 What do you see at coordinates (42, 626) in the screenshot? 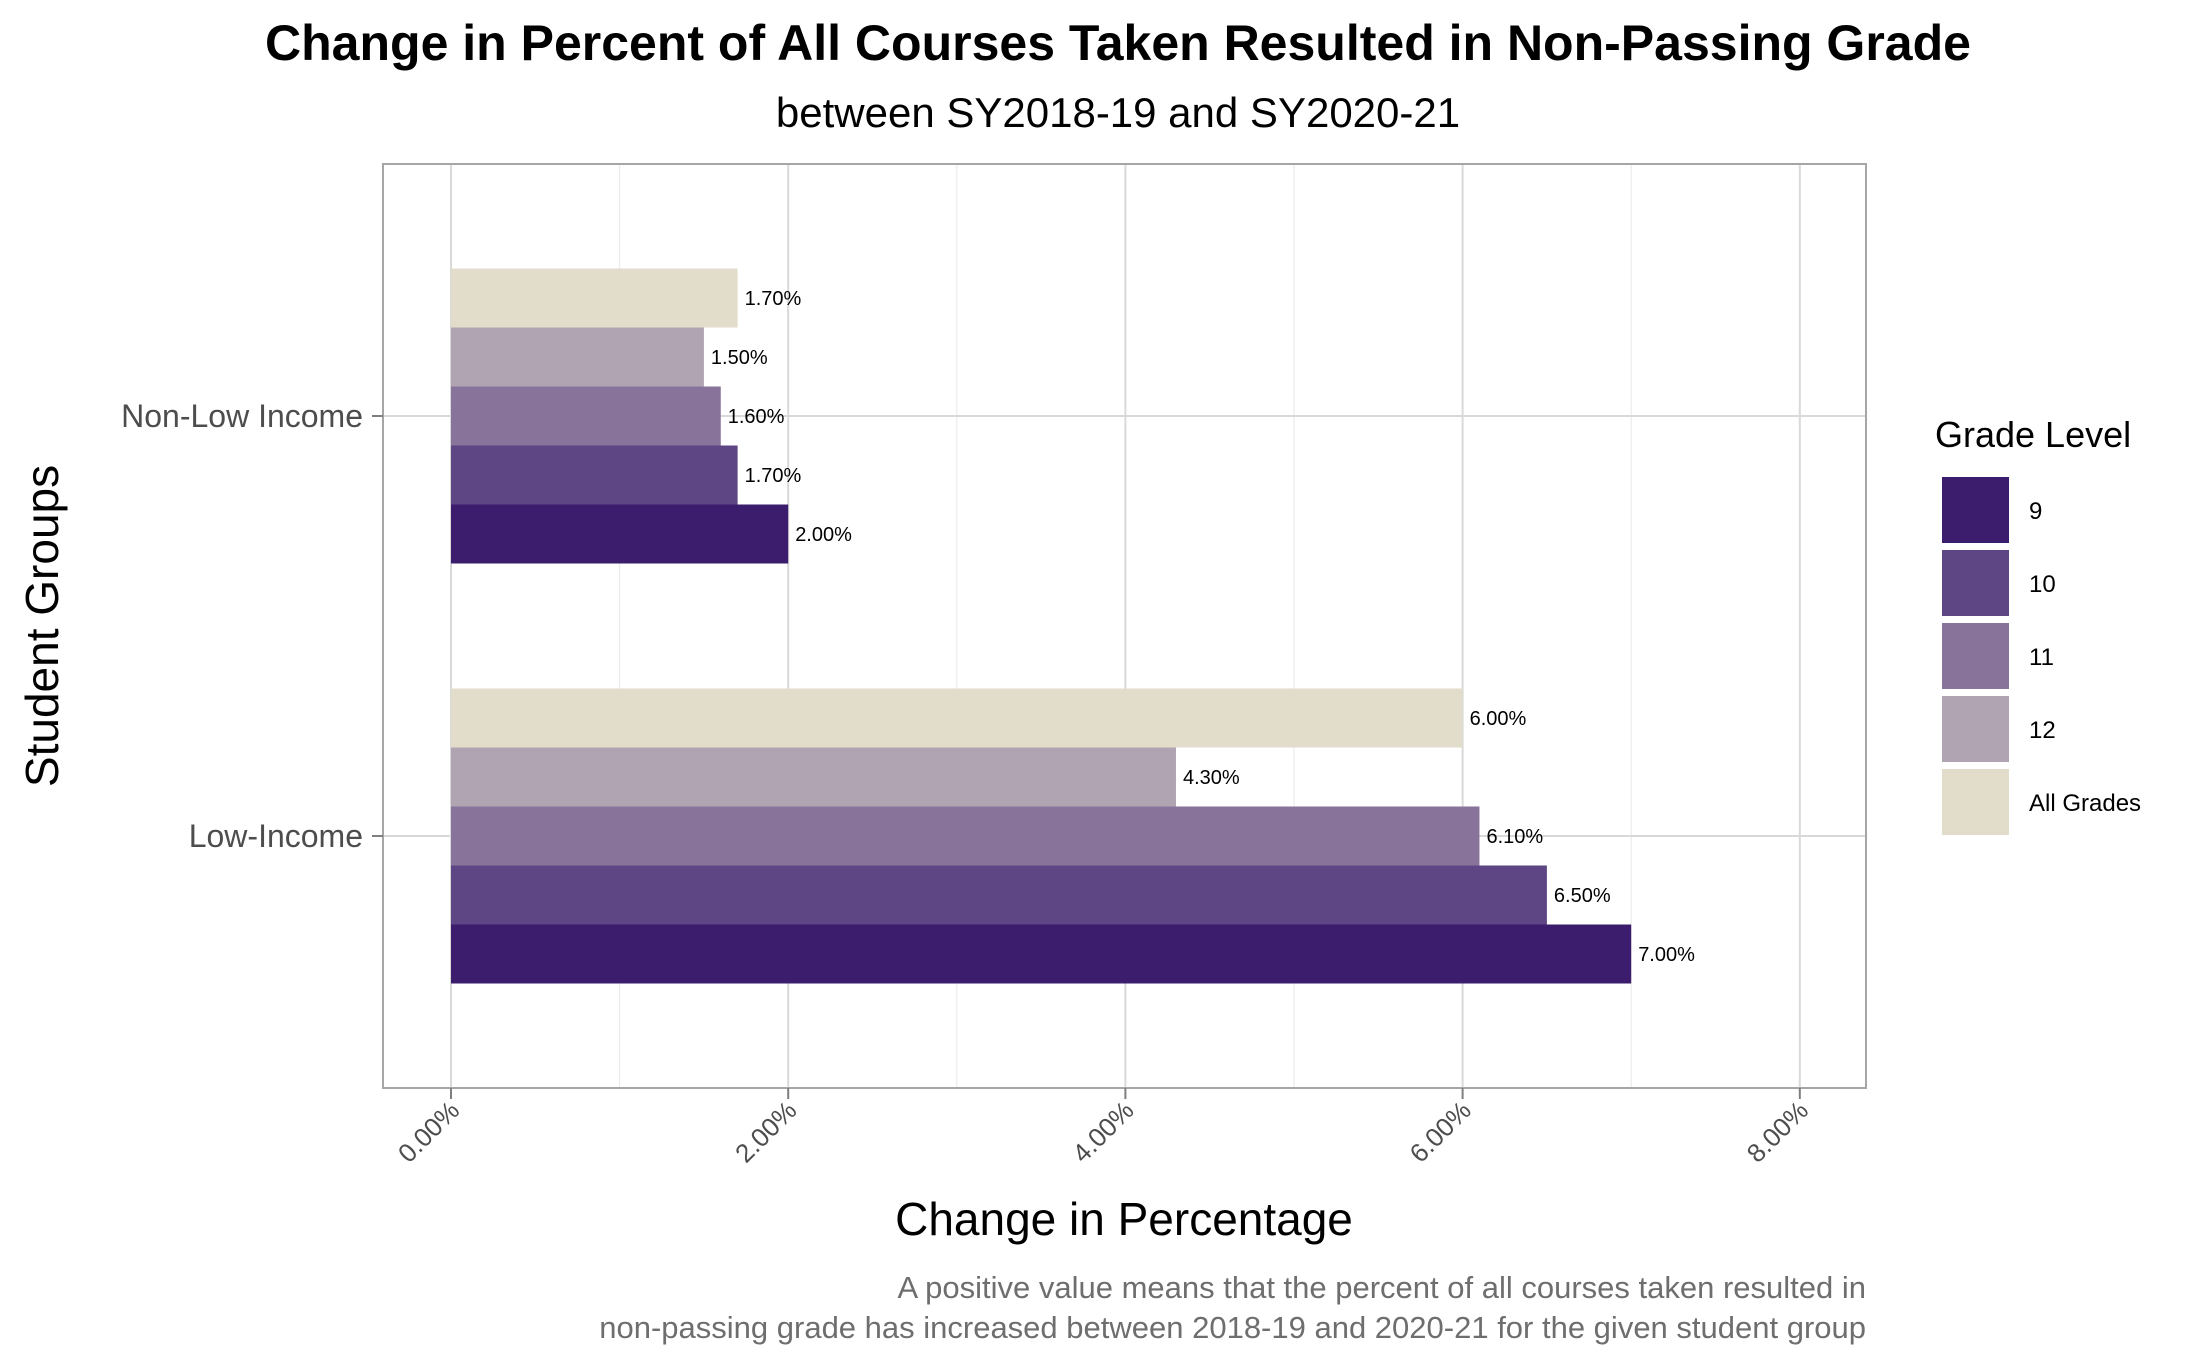
I see `y-axis-title: Student Groups` at bounding box center [42, 626].